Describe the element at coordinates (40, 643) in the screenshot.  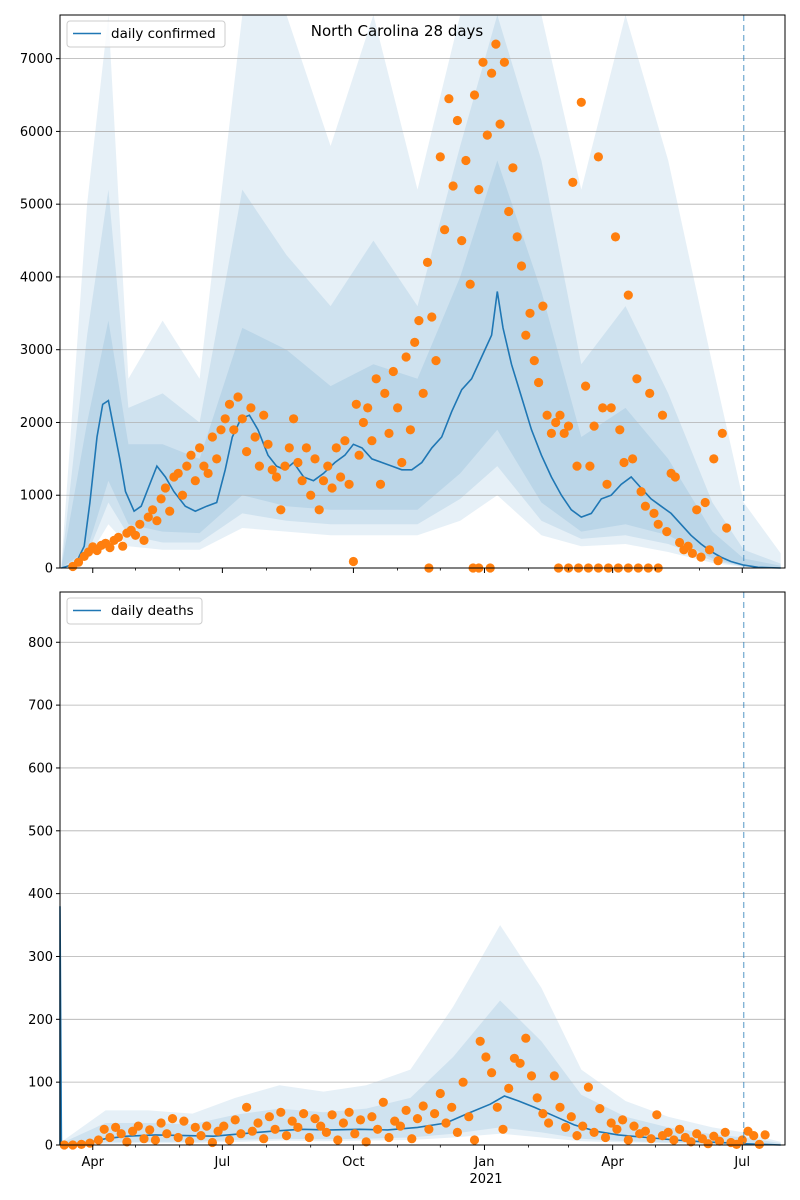
I see `y-tick-label: 800` at that location.